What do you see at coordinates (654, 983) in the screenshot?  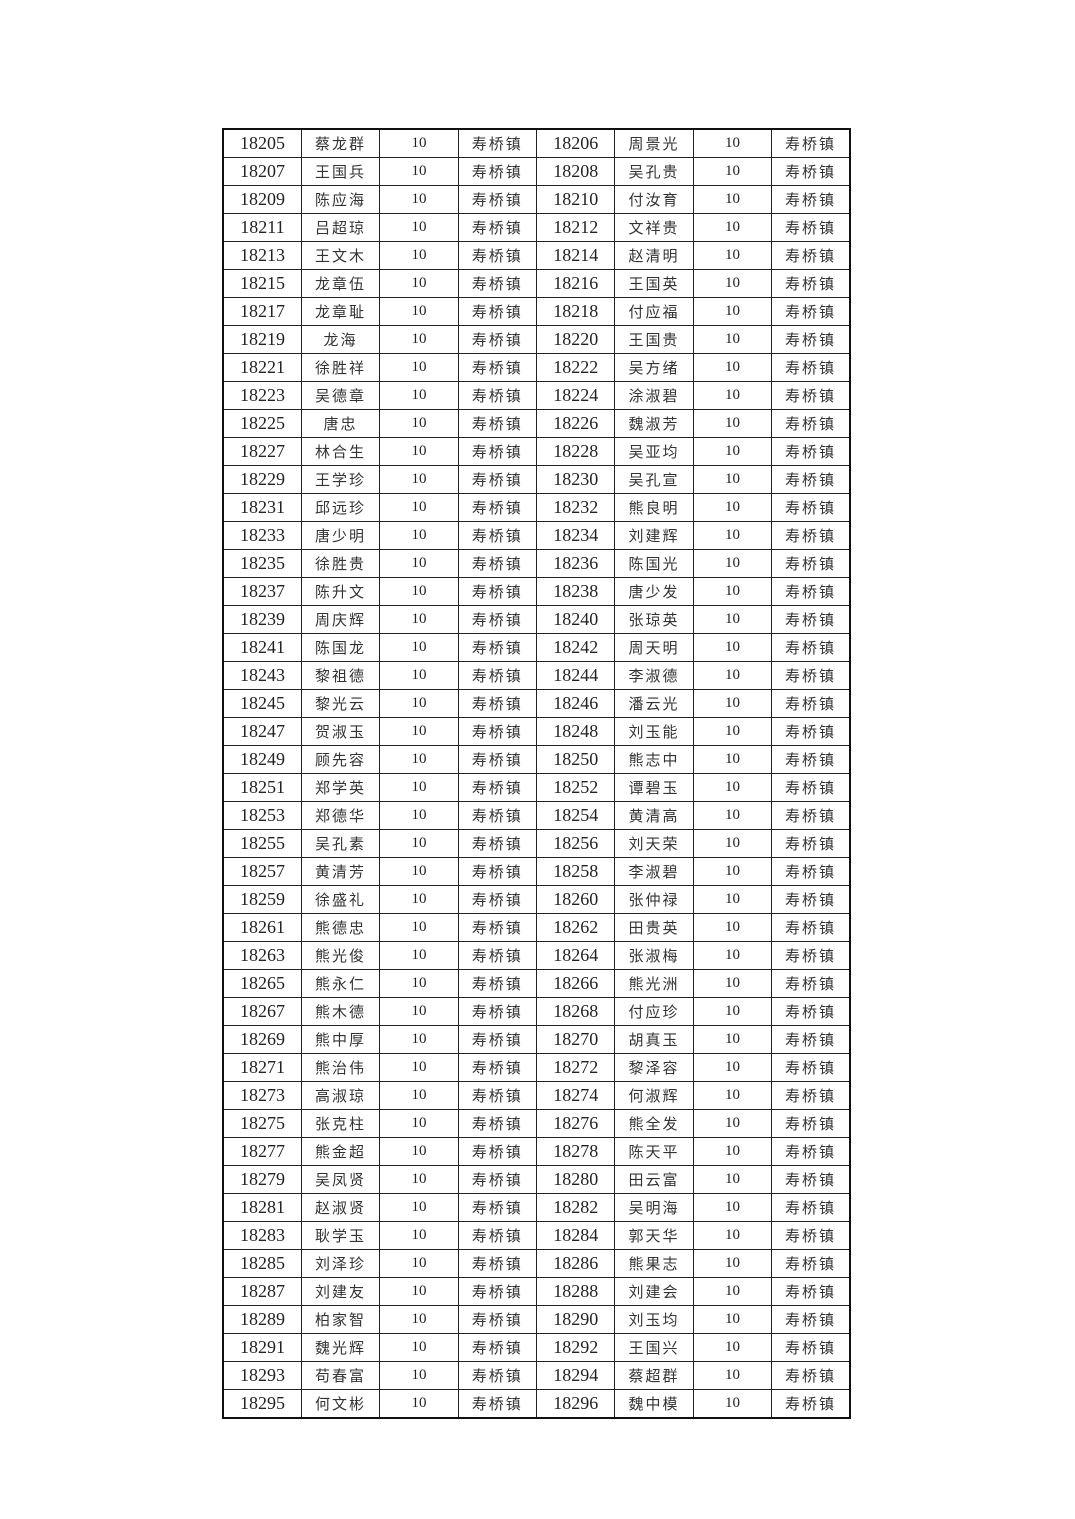 I see `person-name-cell: 熊光洲` at bounding box center [654, 983].